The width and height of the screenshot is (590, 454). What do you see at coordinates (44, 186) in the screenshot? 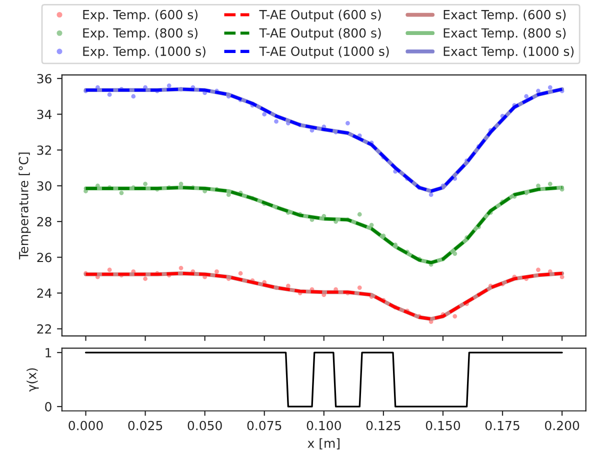
I see `y-tick-label: 30` at bounding box center [44, 186].